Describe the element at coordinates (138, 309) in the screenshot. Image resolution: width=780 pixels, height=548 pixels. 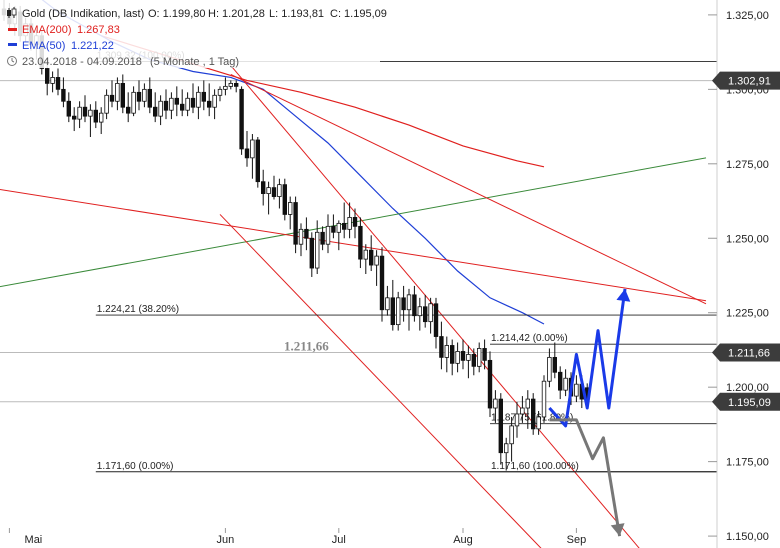
I see `fib-level-label: 1.224,21 (38.20%)` at that location.